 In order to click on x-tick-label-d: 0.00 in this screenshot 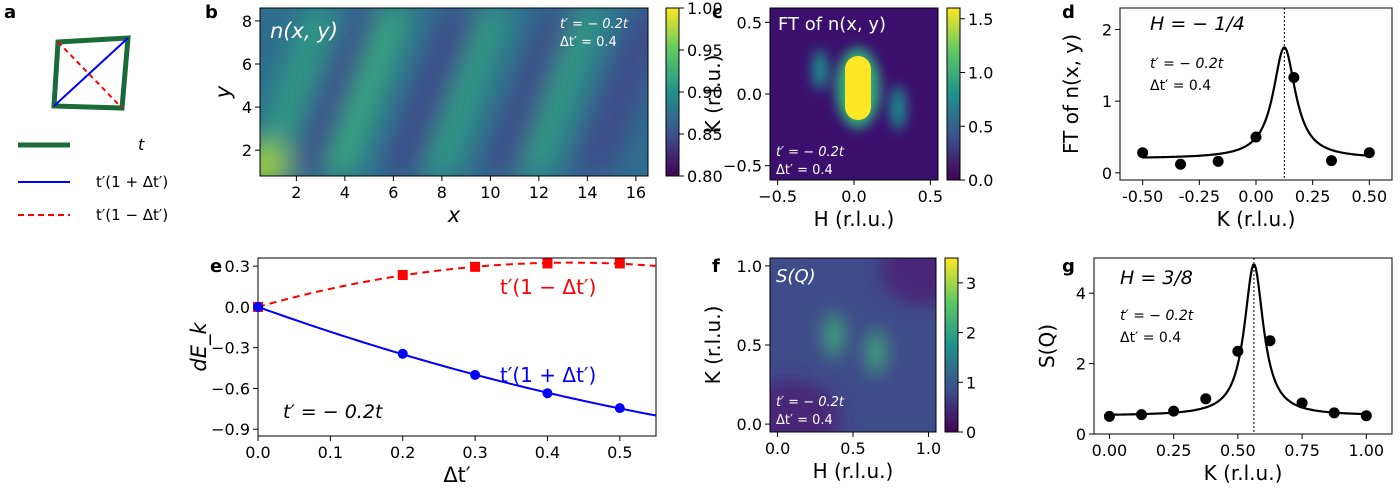, I will do `click(1256, 196)`.